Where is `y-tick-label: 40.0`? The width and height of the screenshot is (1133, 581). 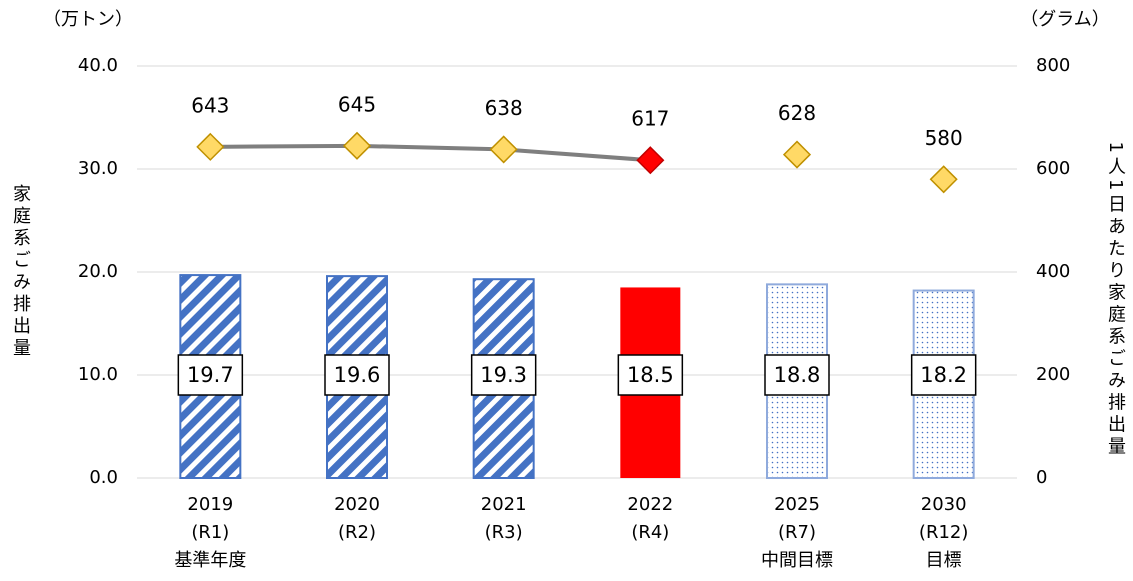
y-tick-label: 40.0 is located at coordinates (98, 65).